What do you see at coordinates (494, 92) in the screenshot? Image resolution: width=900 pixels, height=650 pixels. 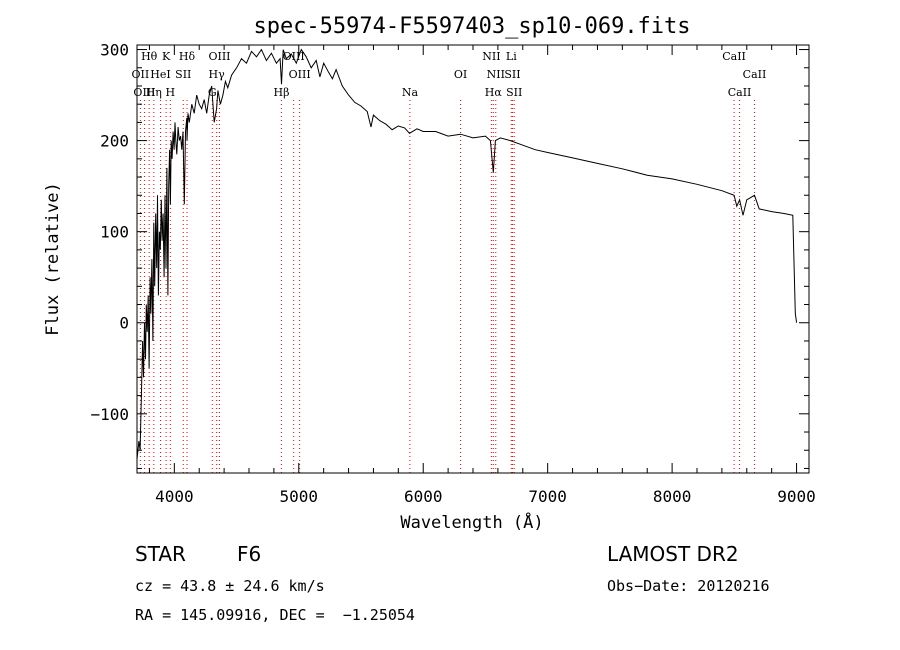 I see `line-marker-label: Hα` at bounding box center [494, 92].